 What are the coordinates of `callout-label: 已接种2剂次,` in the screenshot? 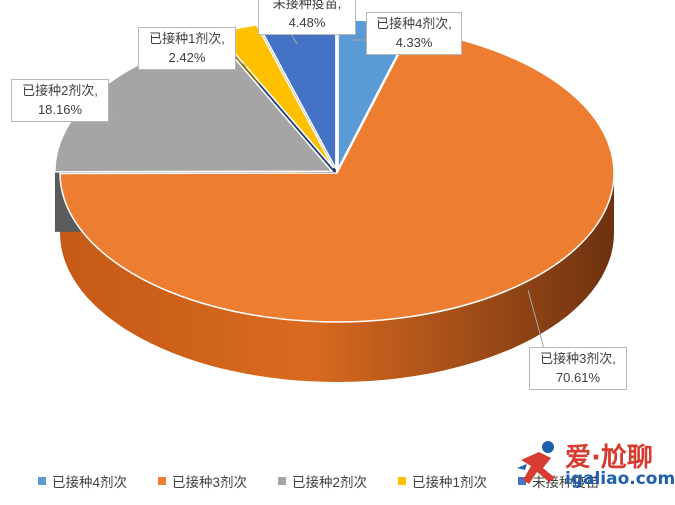 It's located at (60, 90).